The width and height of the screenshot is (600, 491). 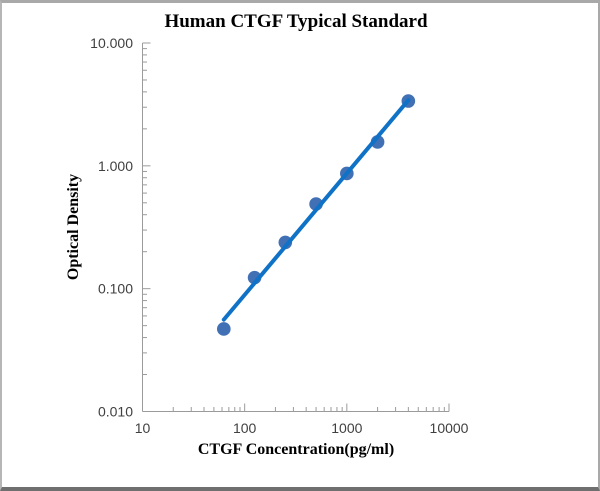 What do you see at coordinates (316, 210) in the screenshot?
I see `trend-line` at bounding box center [316, 210].